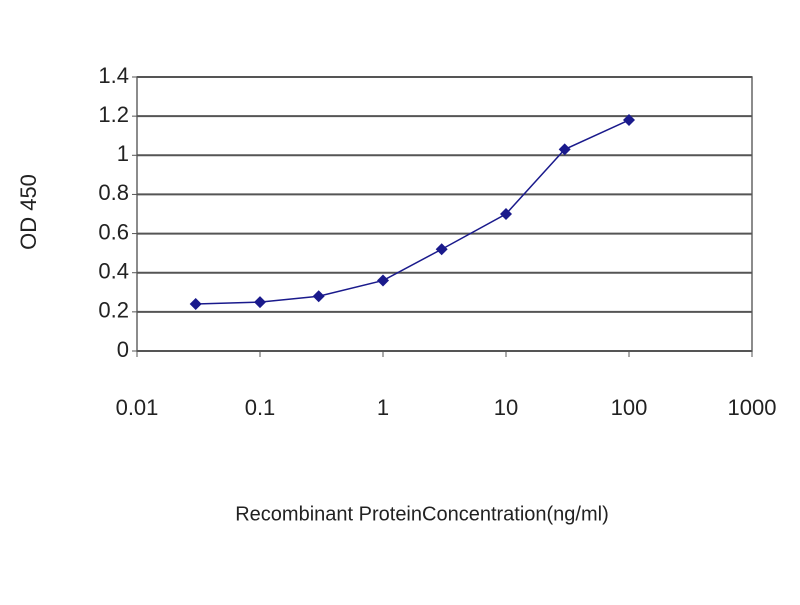 This screenshot has height=605, width=800. I want to click on x-tick-label: 0.01, so click(137, 407).